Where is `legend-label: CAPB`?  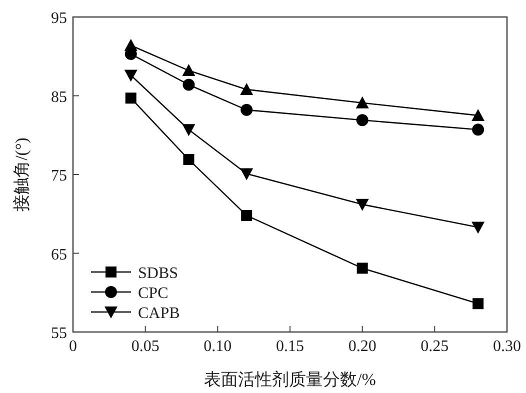
legend-label: CAPB is located at coordinates (159, 313).